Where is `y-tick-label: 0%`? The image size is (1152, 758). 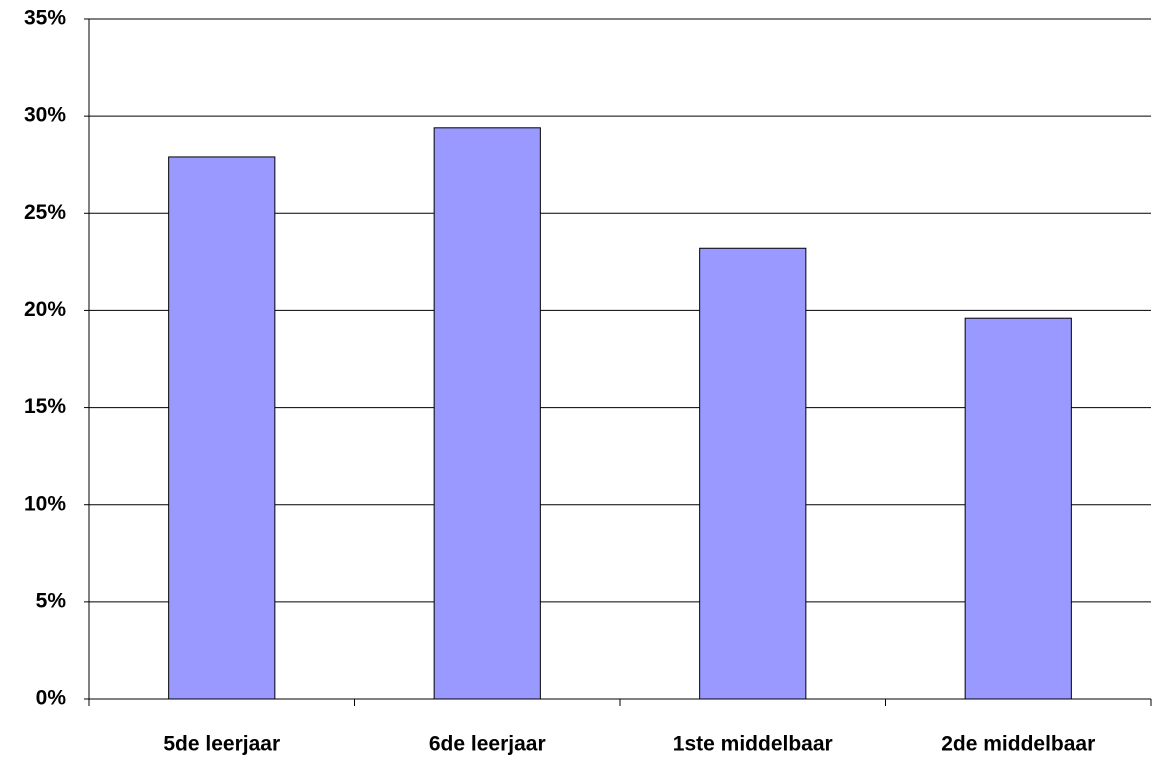 y-tick-label: 0% is located at coordinates (51, 698).